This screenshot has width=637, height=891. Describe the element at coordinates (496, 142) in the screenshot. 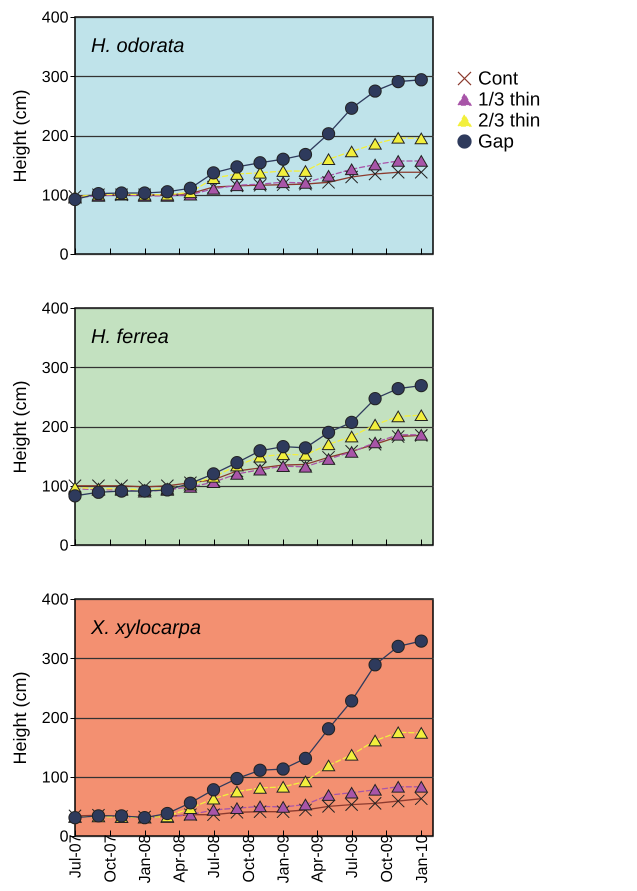

I see `legend-label: Gap` at that location.